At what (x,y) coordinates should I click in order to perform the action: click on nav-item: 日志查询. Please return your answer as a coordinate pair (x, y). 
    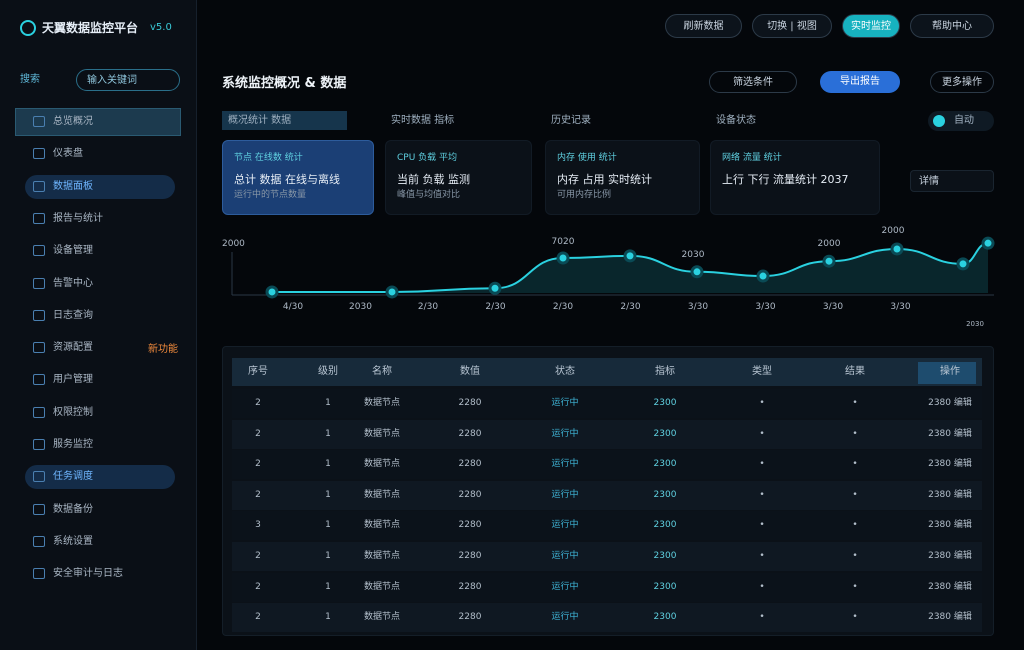
    Looking at the image, I should click on (73, 315).